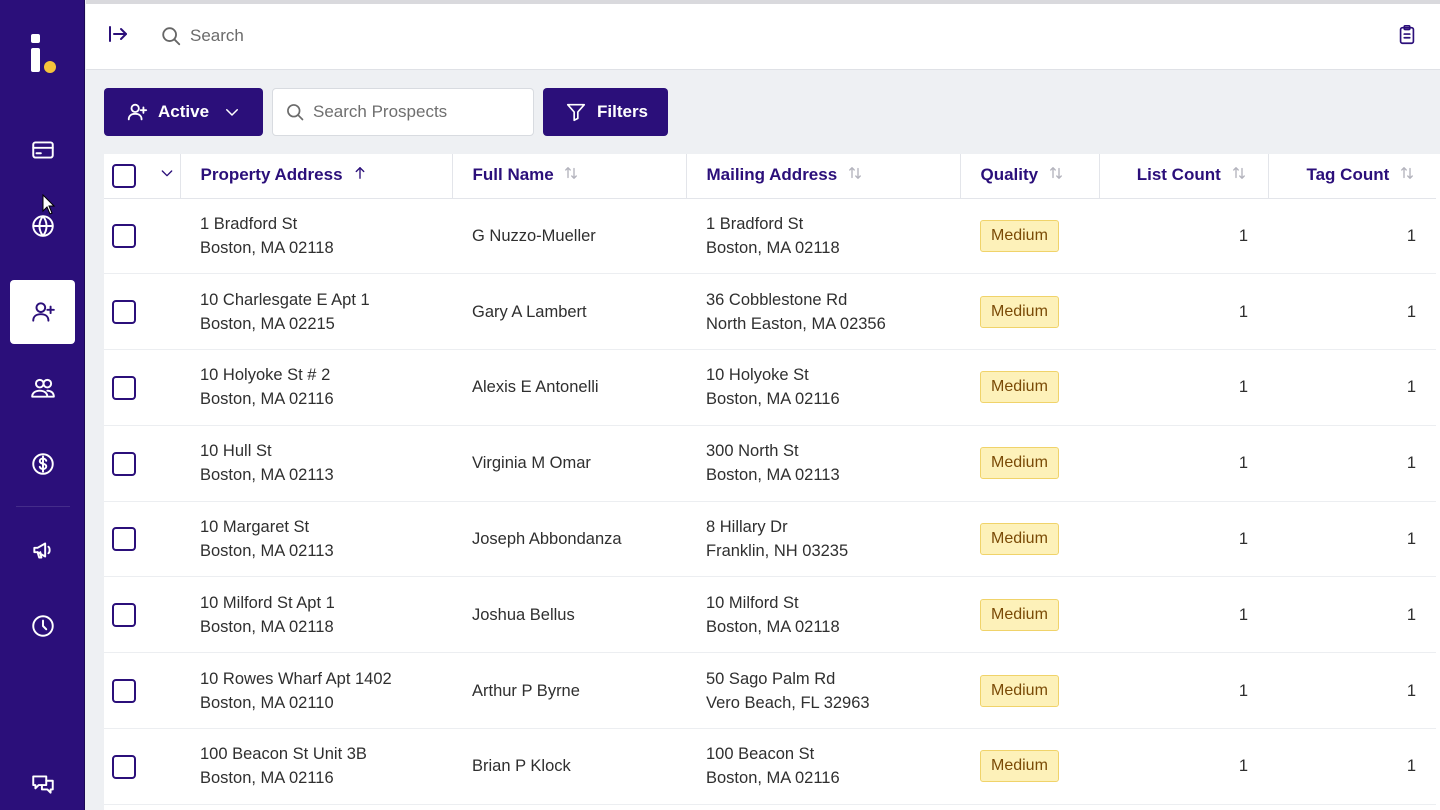 The height and width of the screenshot is (810, 1440). What do you see at coordinates (42, 312) in the screenshot?
I see `sidebar-item-prospects` at bounding box center [42, 312].